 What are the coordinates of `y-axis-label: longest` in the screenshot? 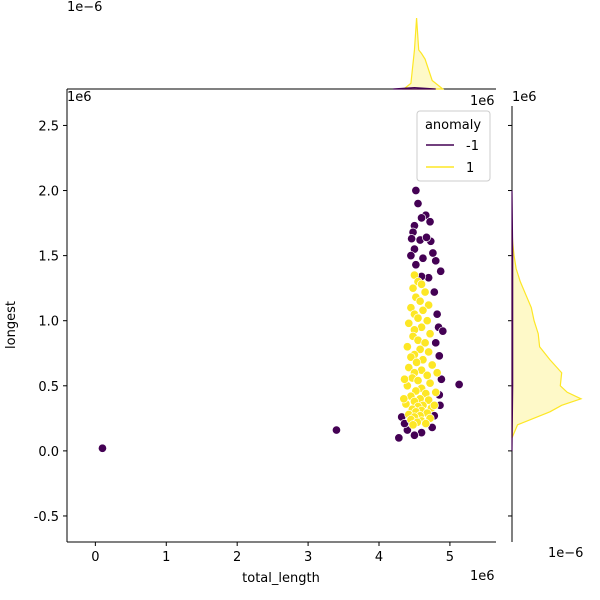 It's located at (11, 325).